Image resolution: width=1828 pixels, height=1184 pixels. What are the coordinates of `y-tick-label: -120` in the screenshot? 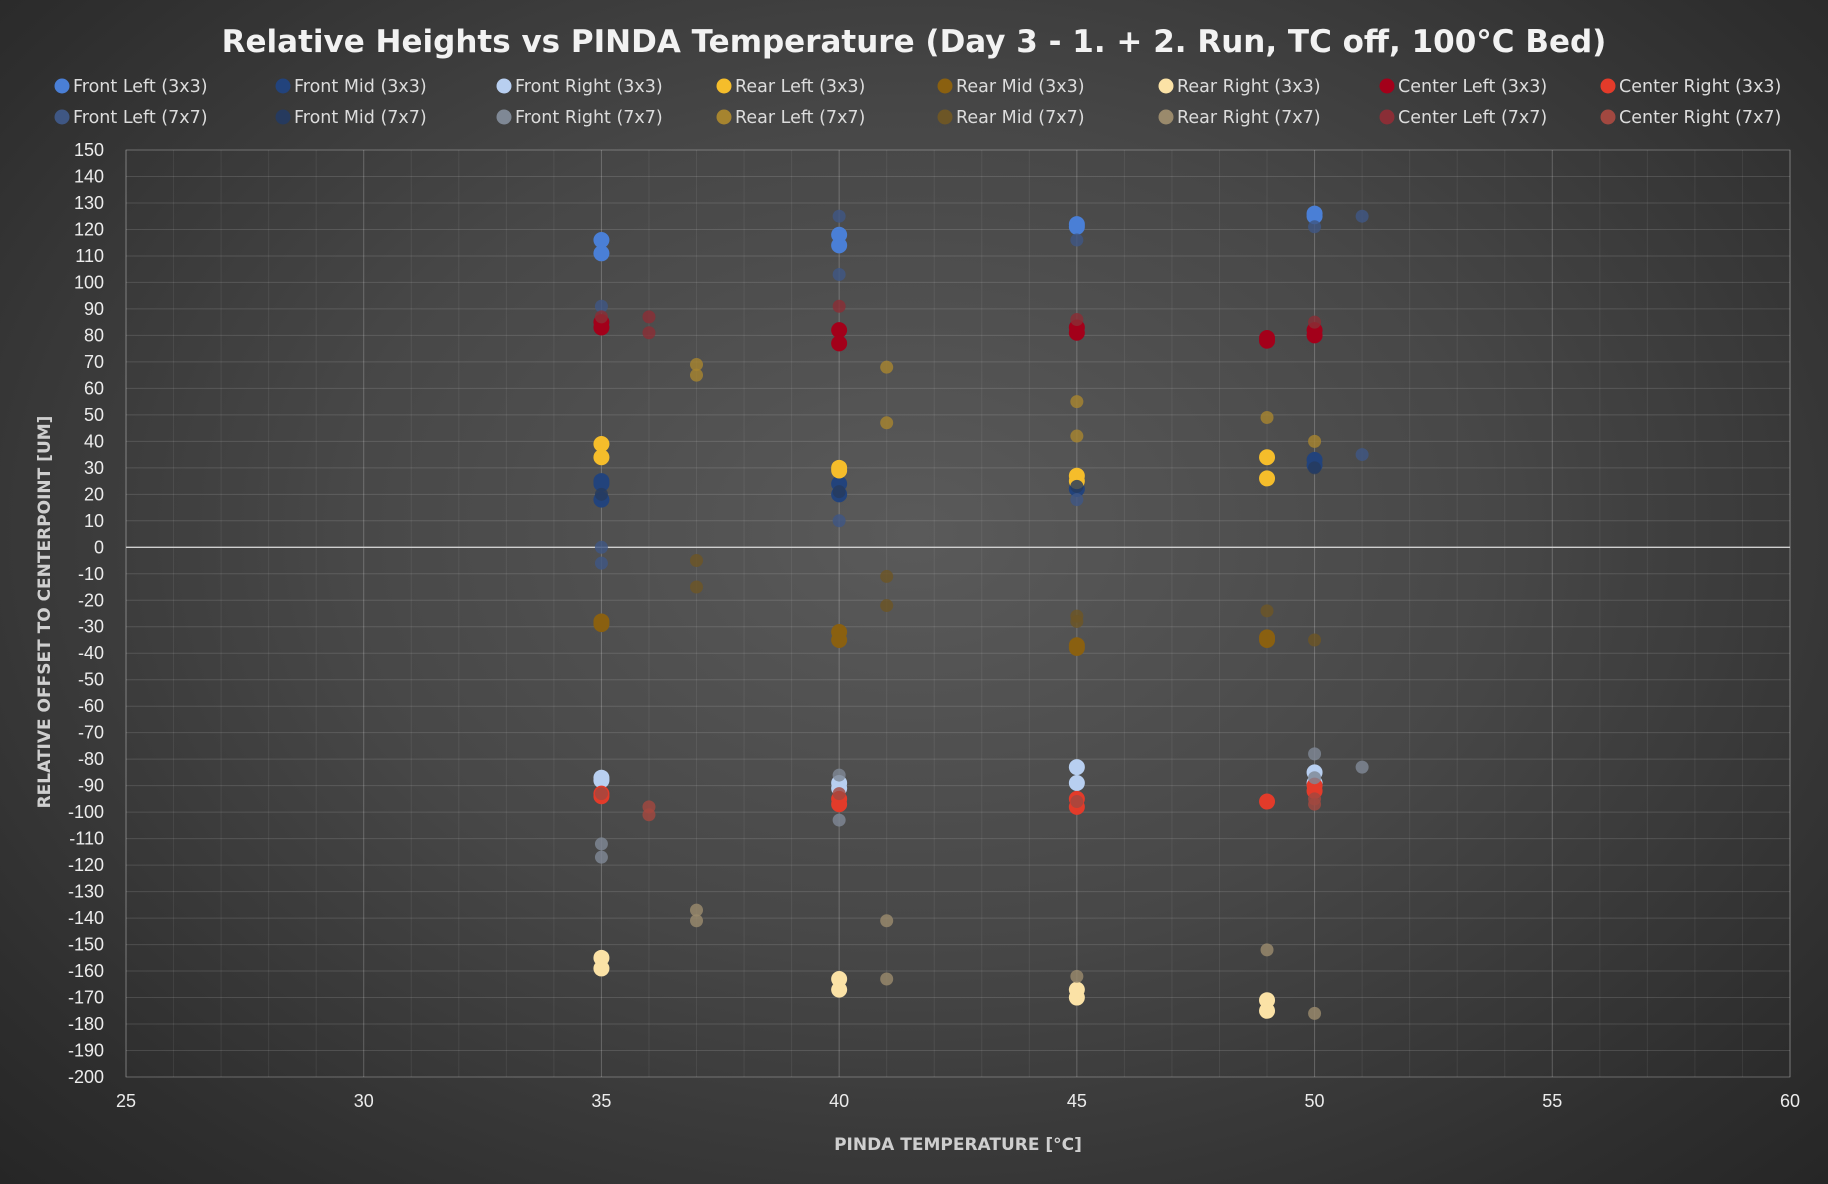 It's located at (86, 865).